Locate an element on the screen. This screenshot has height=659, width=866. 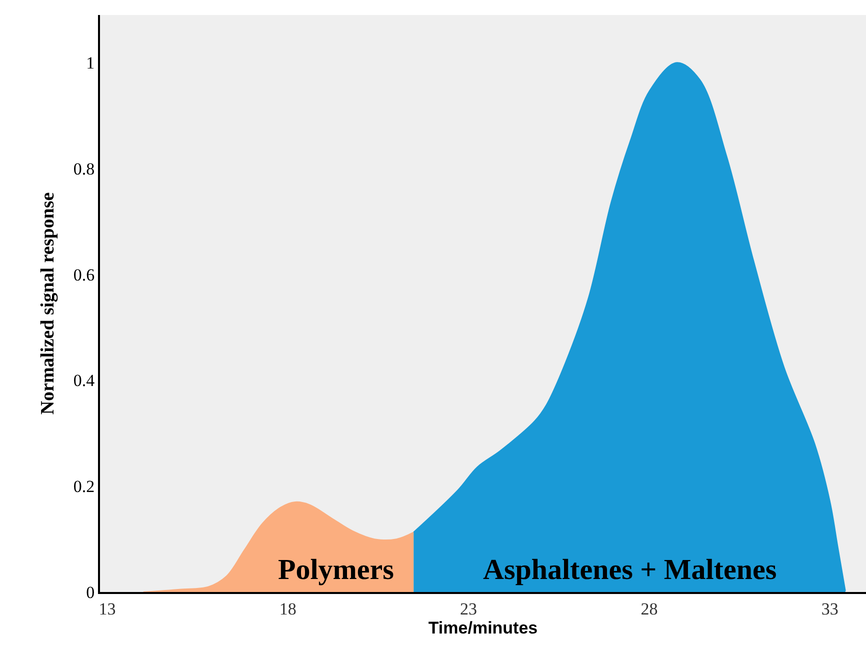
y-tick-label: 0.4 is located at coordinates (84, 380).